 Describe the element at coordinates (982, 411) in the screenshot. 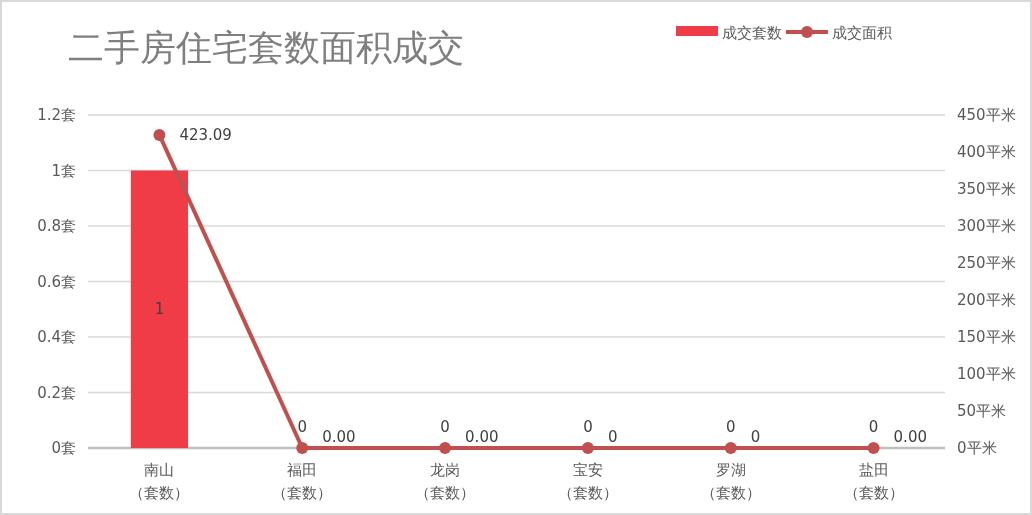

I see `y2-tick-label: 50平米` at that location.